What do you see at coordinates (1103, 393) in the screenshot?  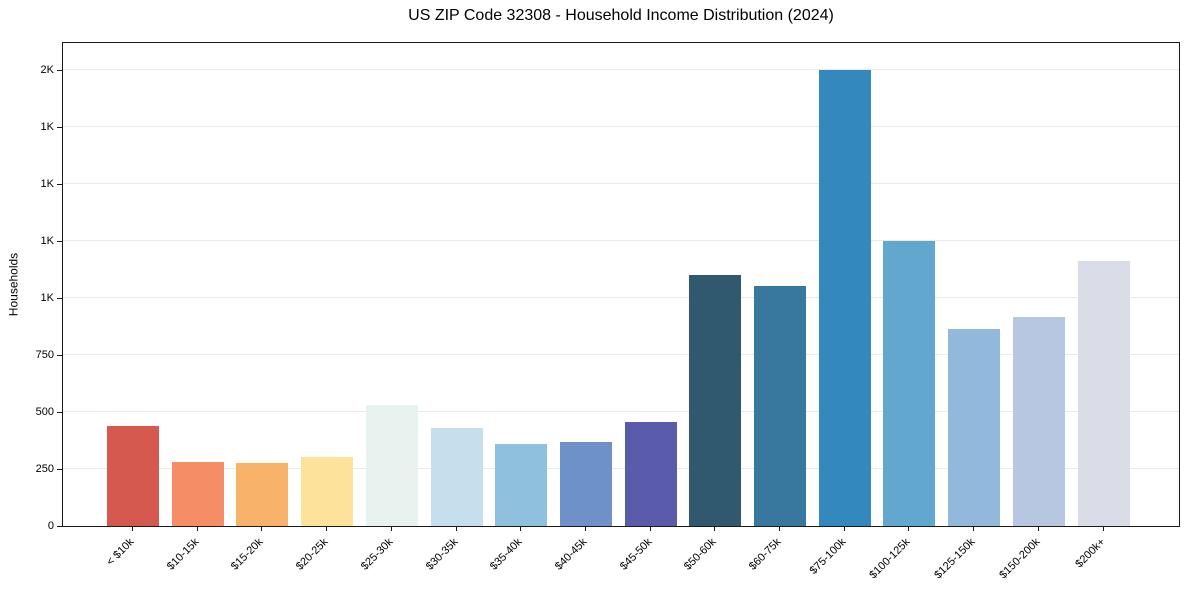 I see `bar-$200k+` at bounding box center [1103, 393].